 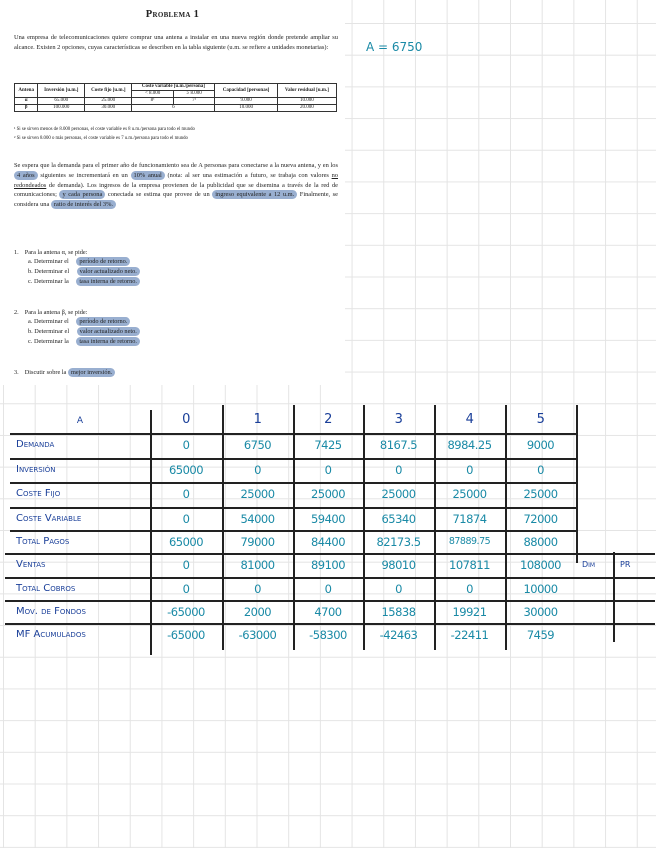 What do you see at coordinates (540, 565) in the screenshot?
I see `table-cell: 108000` at bounding box center [540, 565].